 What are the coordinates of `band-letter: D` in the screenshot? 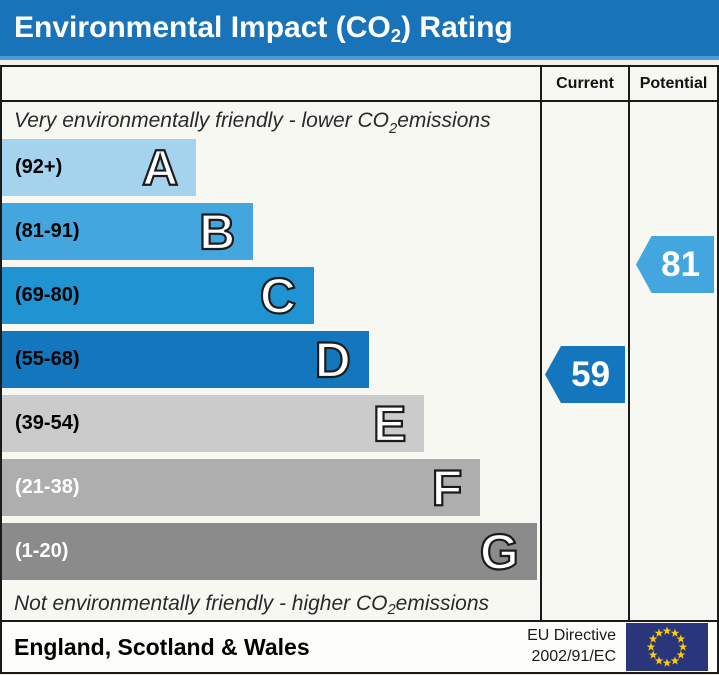 It's located at (333, 359).